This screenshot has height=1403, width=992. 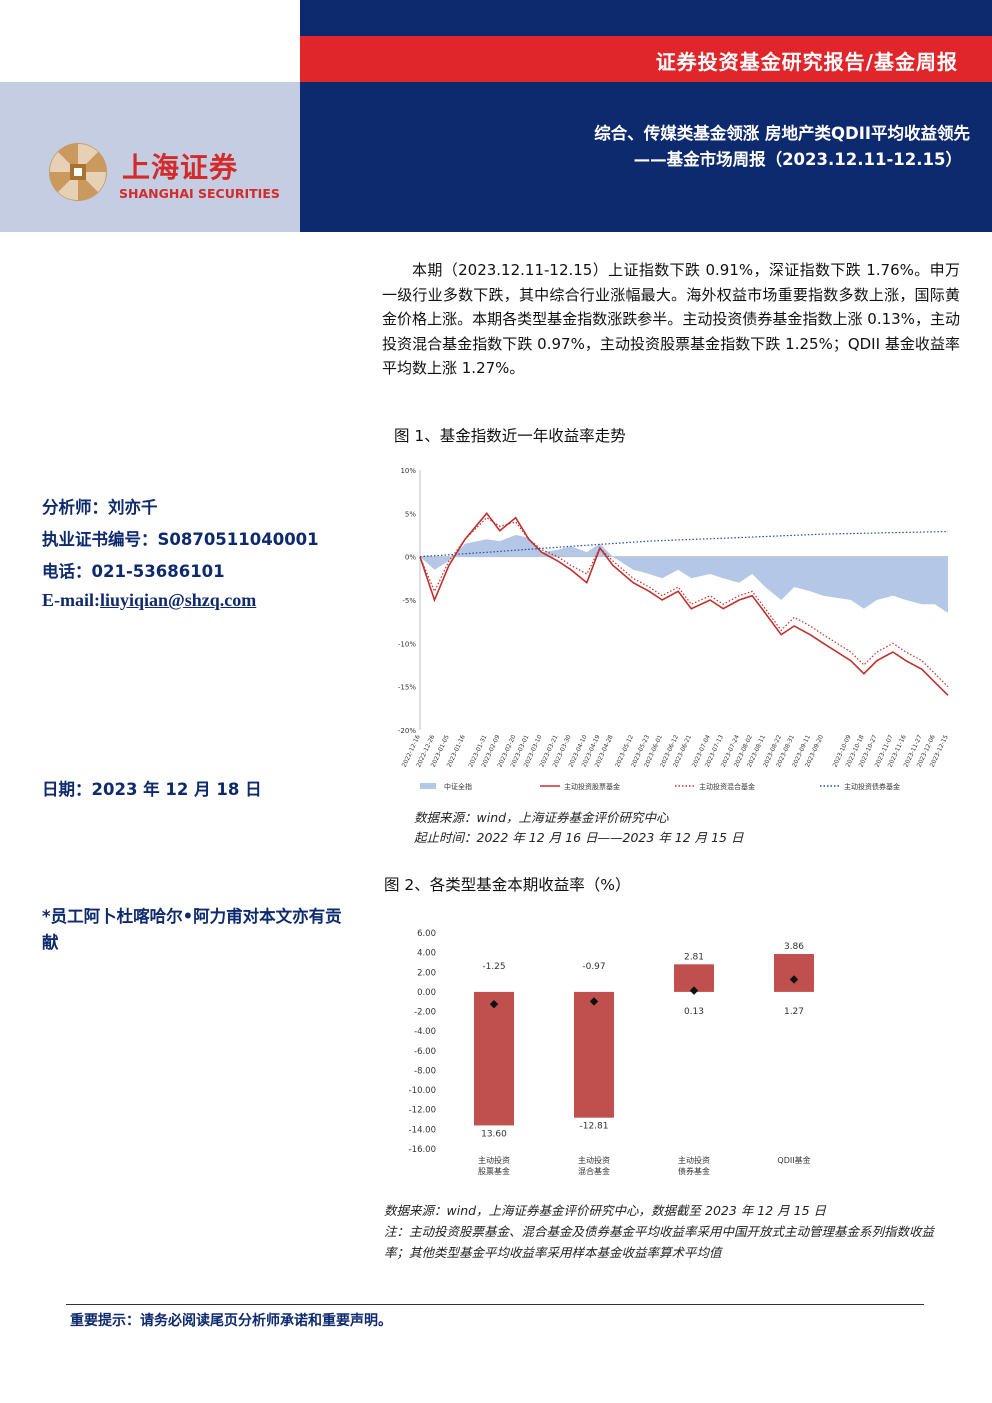 What do you see at coordinates (180, 539) in the screenshot?
I see `analyst-license: 执业证书编号：S0870511040001` at bounding box center [180, 539].